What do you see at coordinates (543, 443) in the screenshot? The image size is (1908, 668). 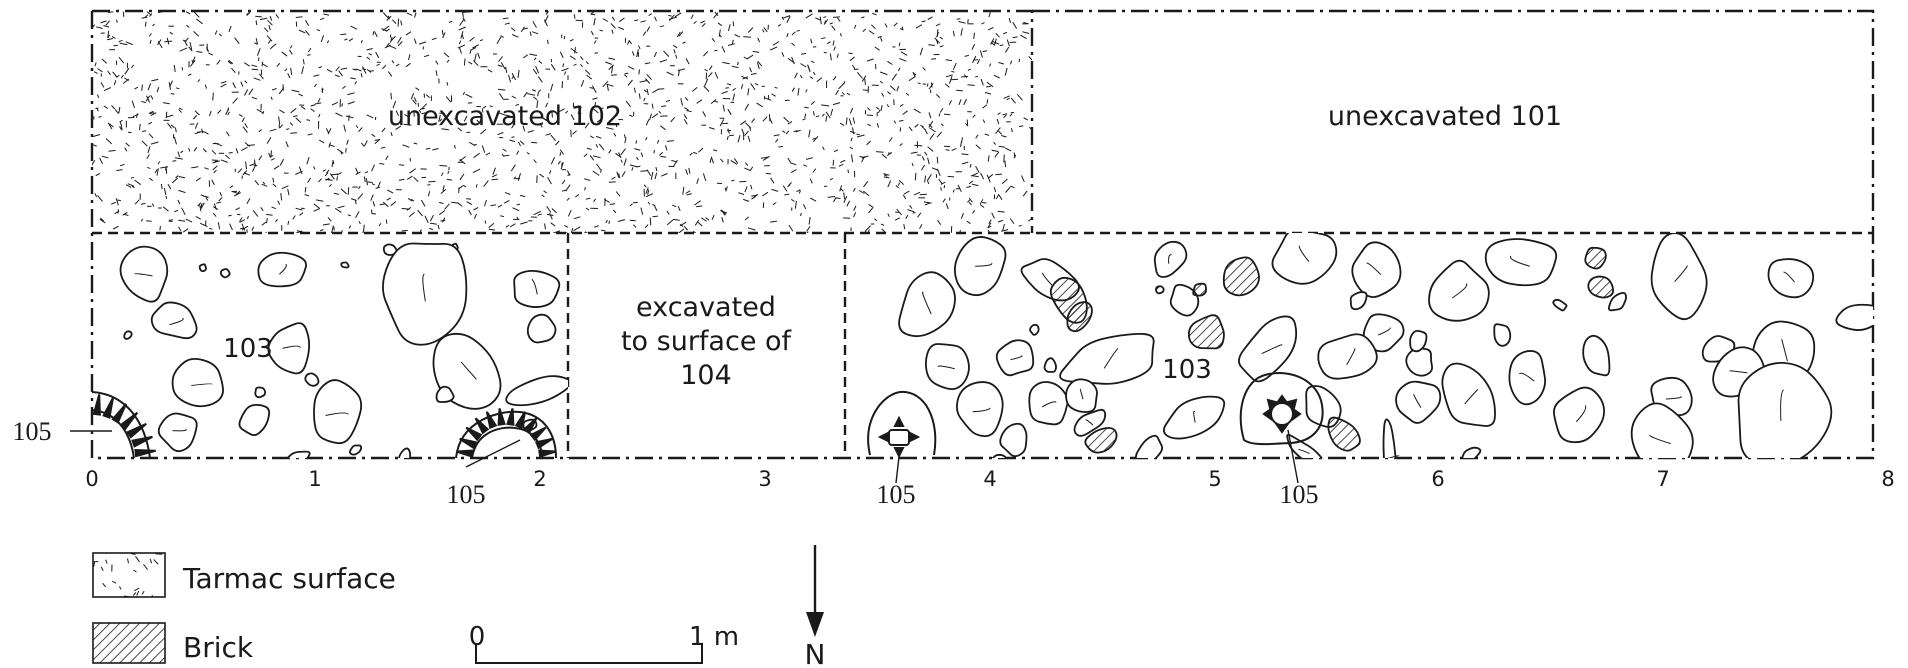 I see `hachure-mark` at bounding box center [543, 443].